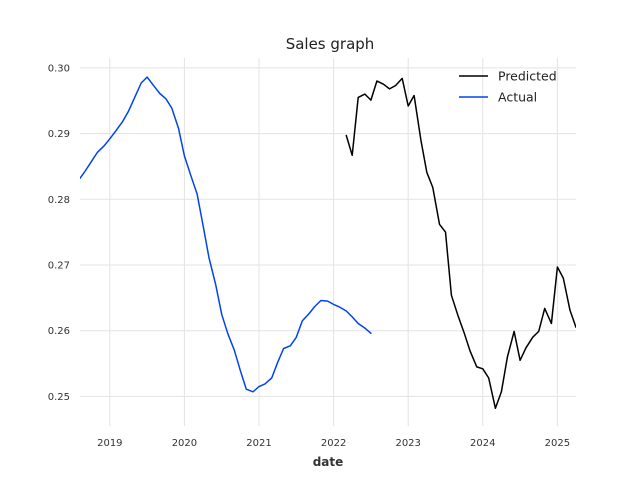 This screenshot has width=640, height=484. Describe the element at coordinates (330, 44) in the screenshot. I see `chart-title: Sales graph` at that location.